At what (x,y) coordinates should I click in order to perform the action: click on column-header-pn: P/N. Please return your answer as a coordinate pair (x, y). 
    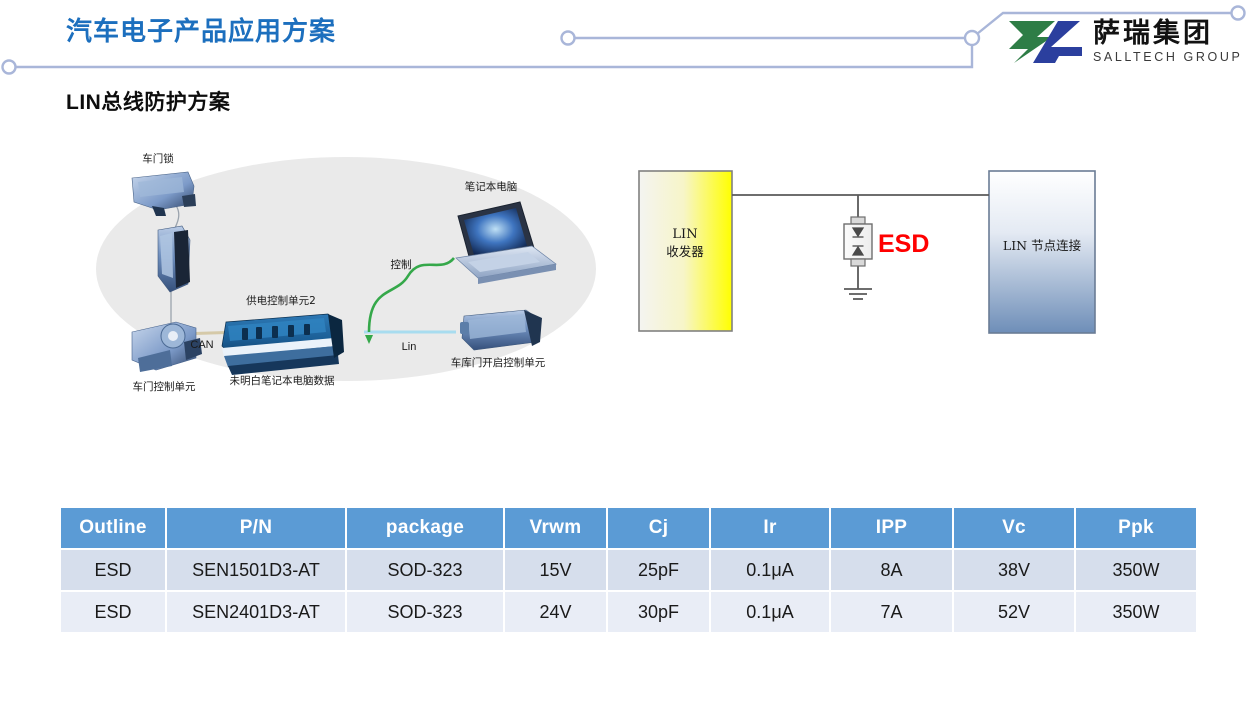
    Looking at the image, I should click on (256, 529).